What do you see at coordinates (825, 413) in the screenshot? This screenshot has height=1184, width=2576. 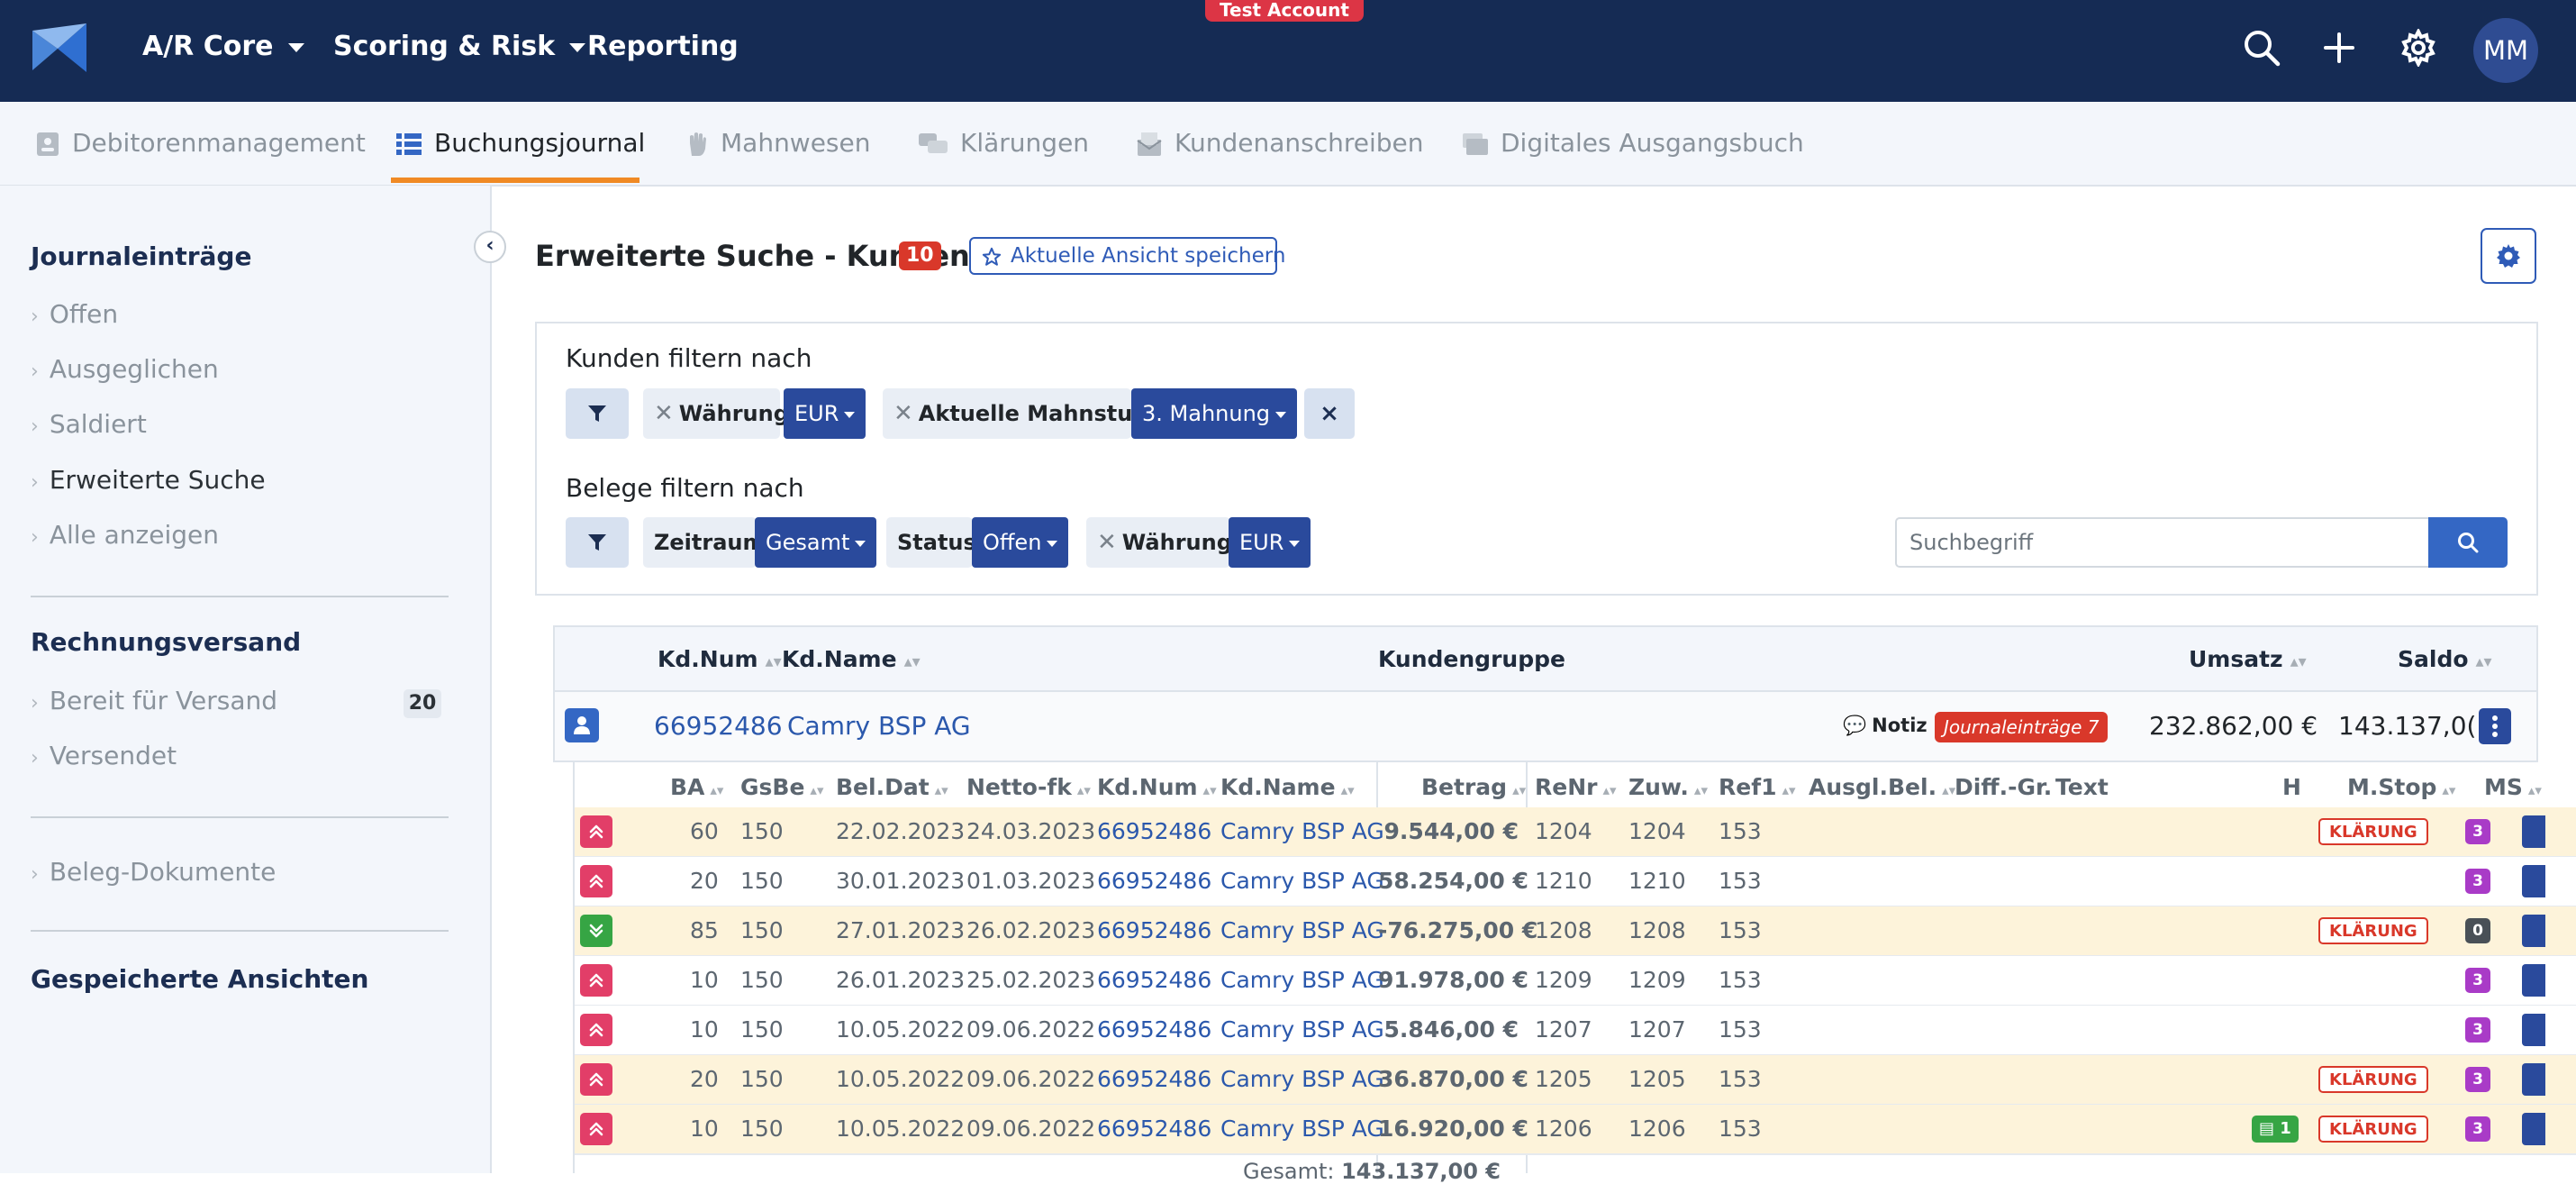 I see `currency-dropdown: EUR` at bounding box center [825, 413].